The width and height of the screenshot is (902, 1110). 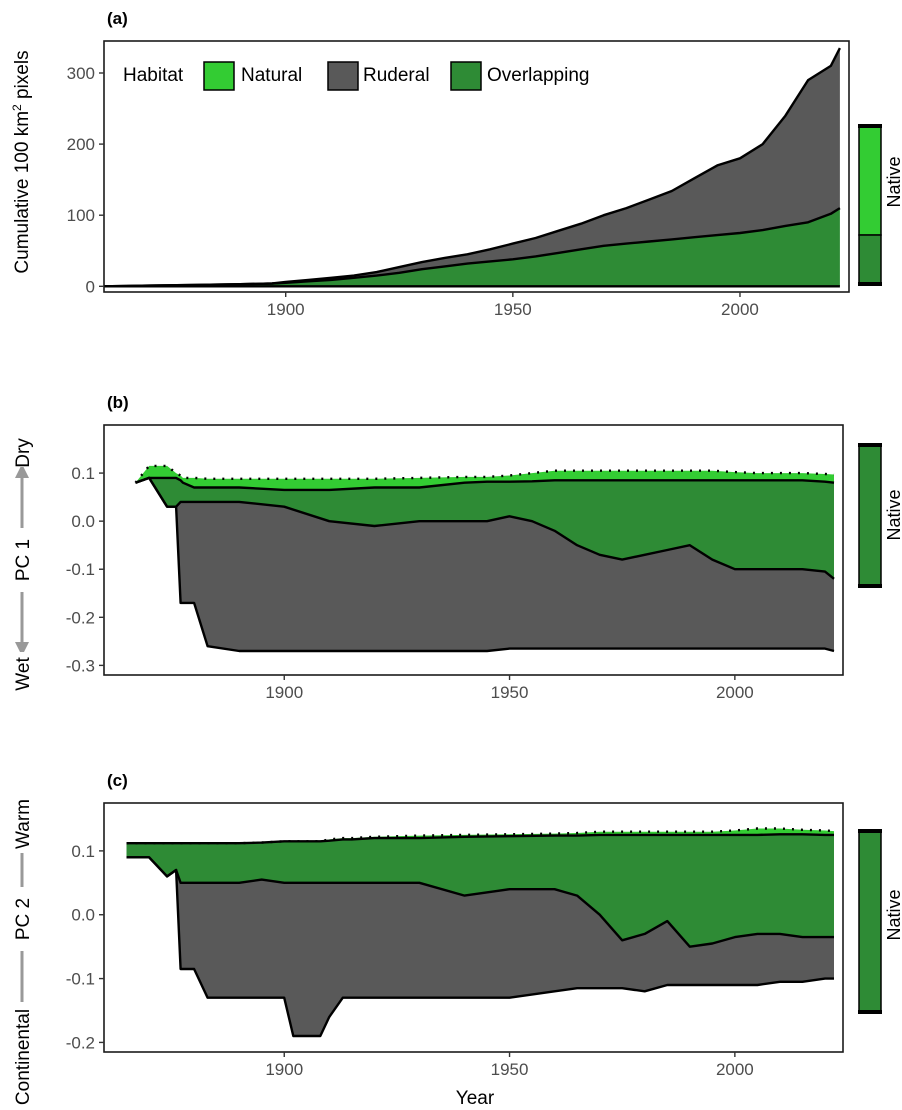 I want to click on legend-label-ruderal: Ruderal, so click(x=396, y=75).